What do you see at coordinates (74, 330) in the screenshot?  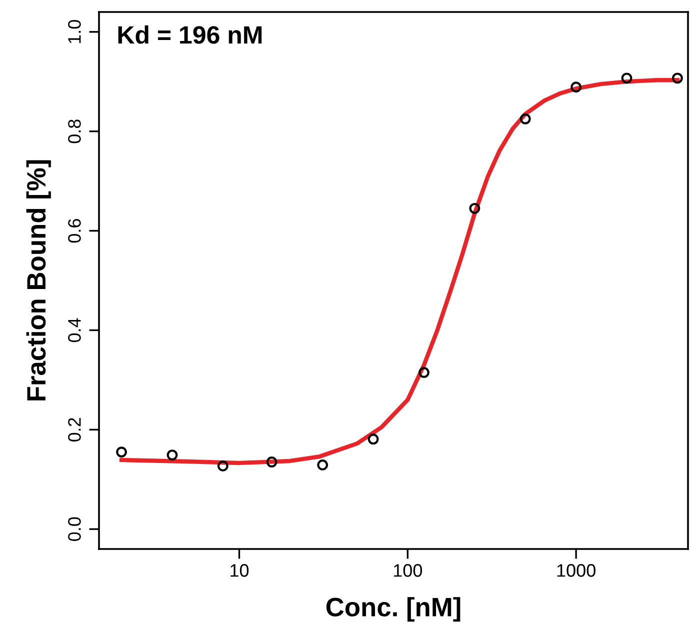 I see `y-tick-label: 0.4` at bounding box center [74, 330].